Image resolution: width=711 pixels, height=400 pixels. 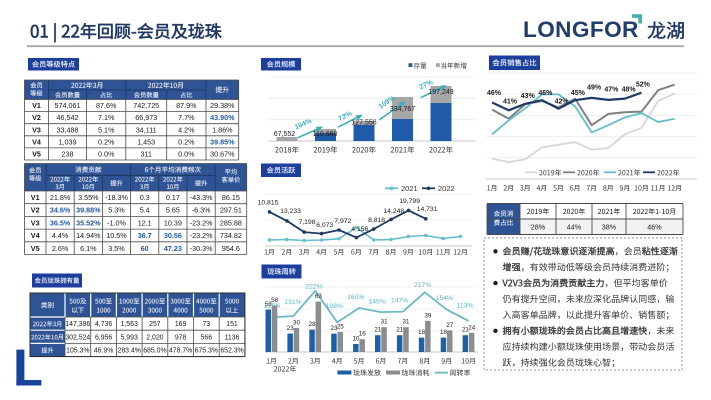 I want to click on svg-text: 734.82, so click(x=231, y=235).